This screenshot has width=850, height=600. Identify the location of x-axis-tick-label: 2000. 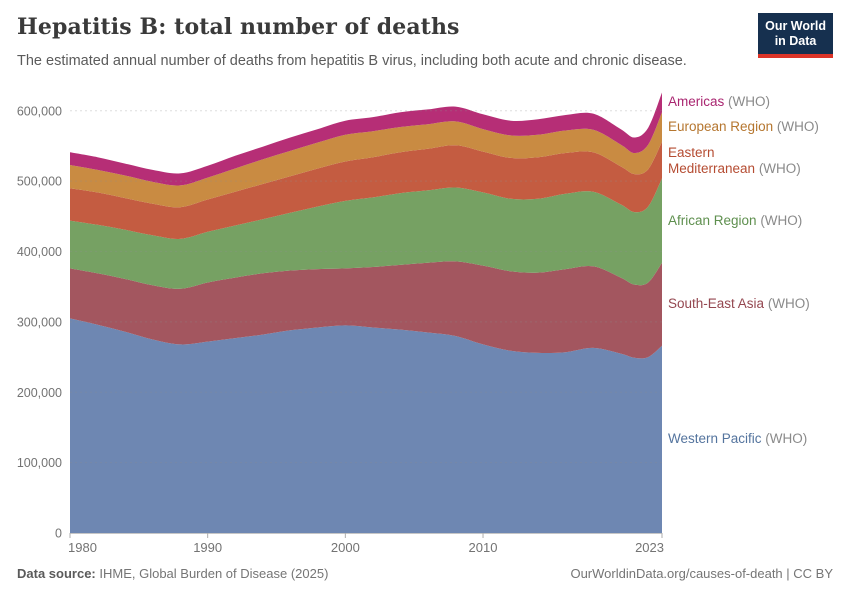
(345, 547).